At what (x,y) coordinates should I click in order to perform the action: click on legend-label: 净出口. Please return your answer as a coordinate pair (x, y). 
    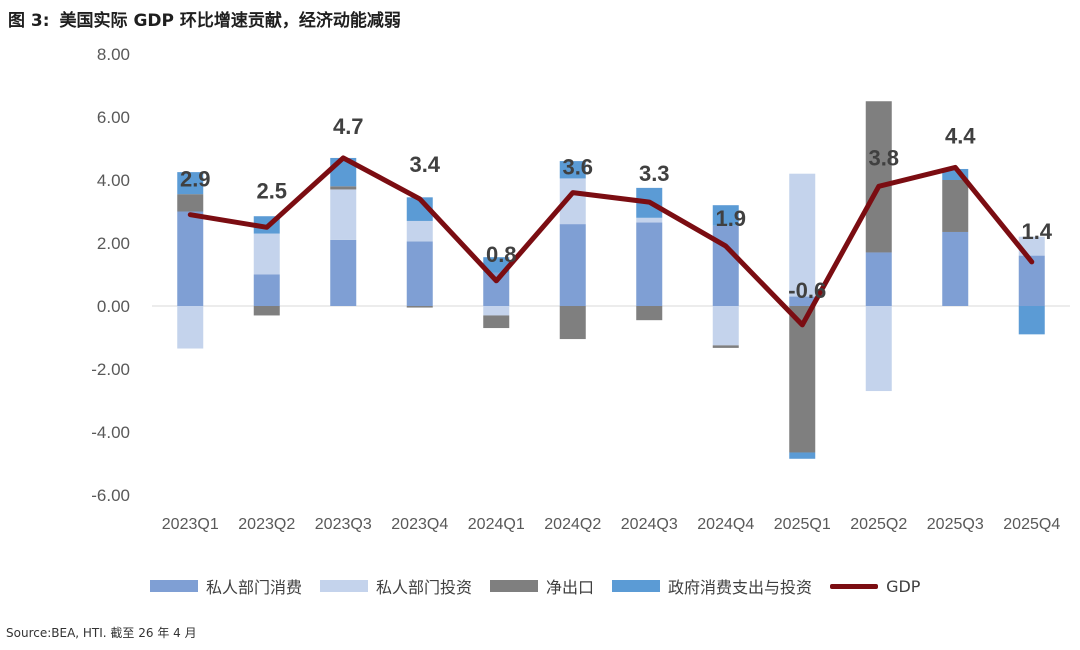
    Looking at the image, I should click on (570, 587).